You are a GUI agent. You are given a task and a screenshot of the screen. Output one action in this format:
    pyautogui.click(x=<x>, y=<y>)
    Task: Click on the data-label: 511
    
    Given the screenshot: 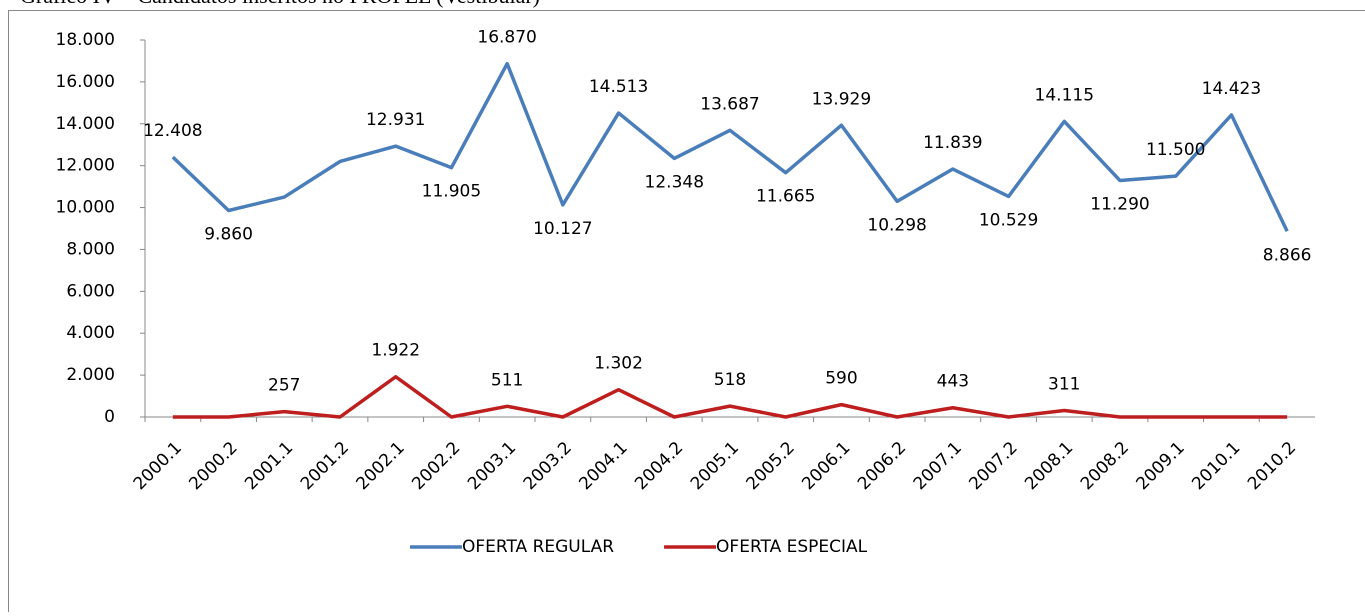 What is the action you would take?
    pyautogui.click(x=507, y=380)
    